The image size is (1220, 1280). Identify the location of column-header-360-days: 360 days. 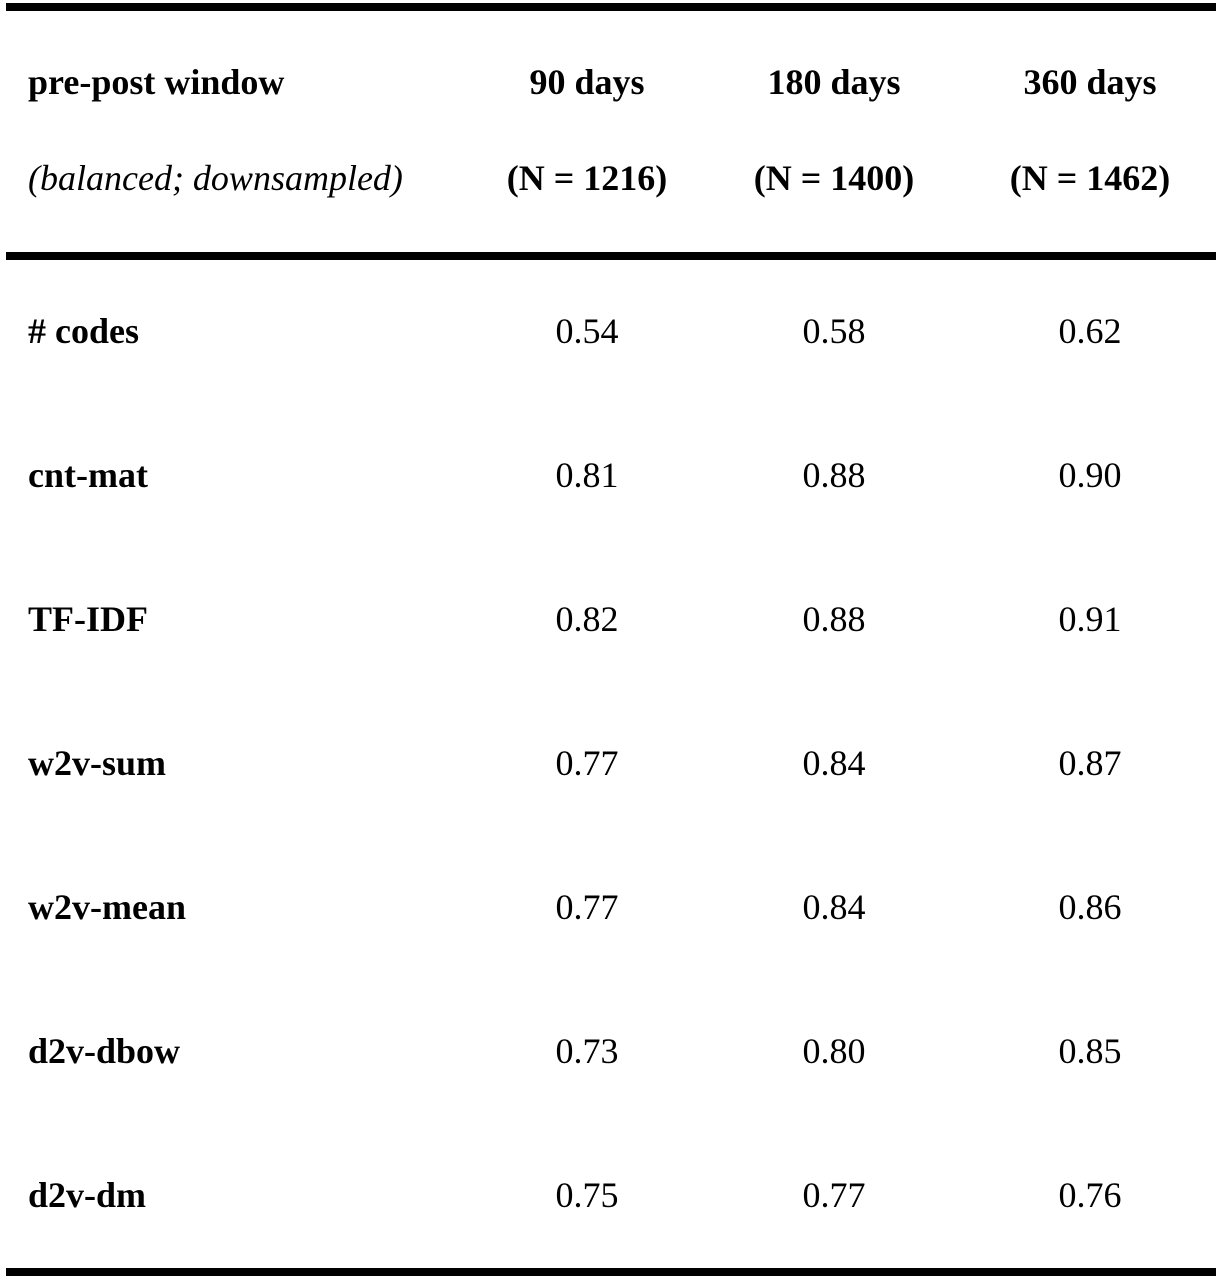
(1090, 82).